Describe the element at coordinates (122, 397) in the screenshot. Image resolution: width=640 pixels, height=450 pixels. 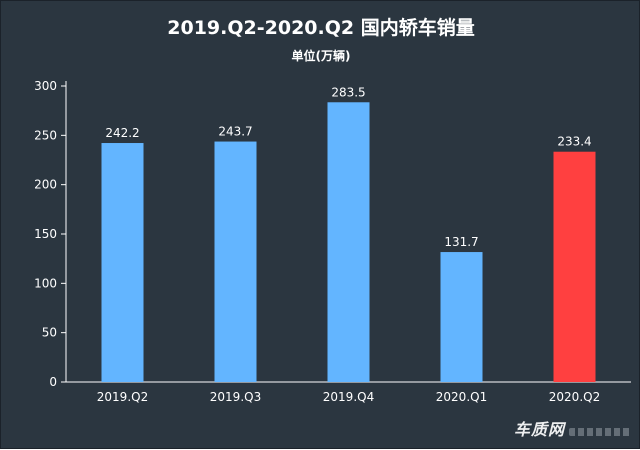
I see `x-tick-label: 2019.Q2` at that location.